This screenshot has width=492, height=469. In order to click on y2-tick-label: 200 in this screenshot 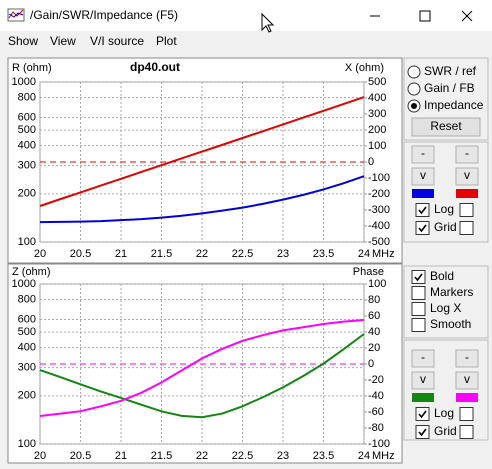, I will do `click(377, 130)`.